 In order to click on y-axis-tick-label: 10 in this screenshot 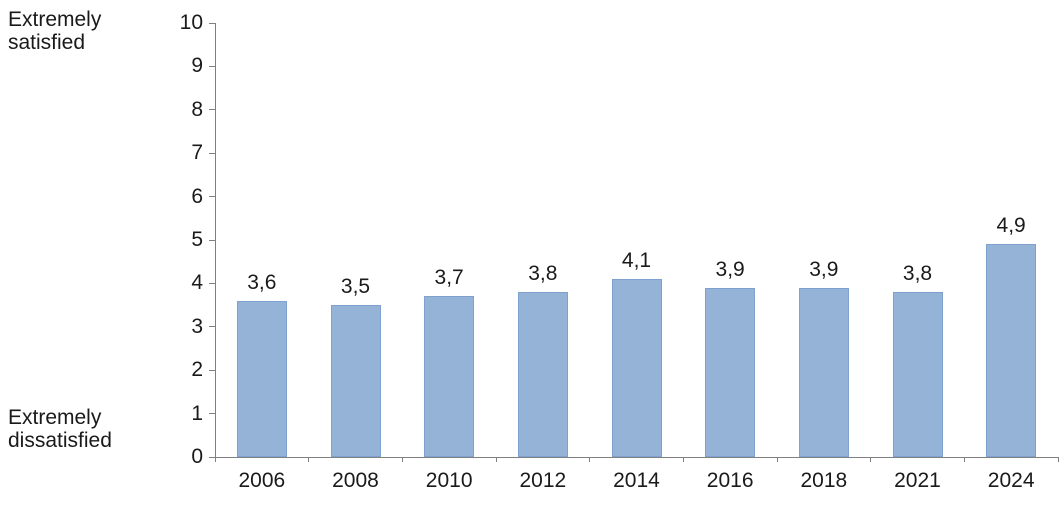, I will do `click(191, 22)`.